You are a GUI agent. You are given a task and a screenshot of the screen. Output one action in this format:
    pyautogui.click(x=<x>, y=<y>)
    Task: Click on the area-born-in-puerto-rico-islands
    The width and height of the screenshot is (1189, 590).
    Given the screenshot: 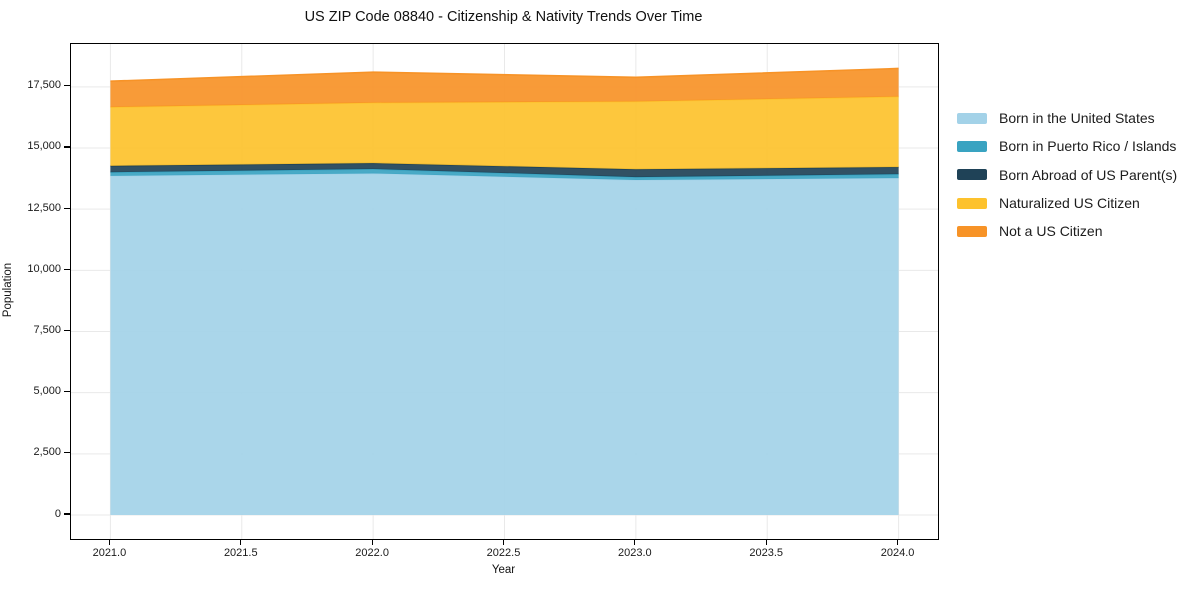 What is the action you would take?
    pyautogui.click(x=504, y=175)
    